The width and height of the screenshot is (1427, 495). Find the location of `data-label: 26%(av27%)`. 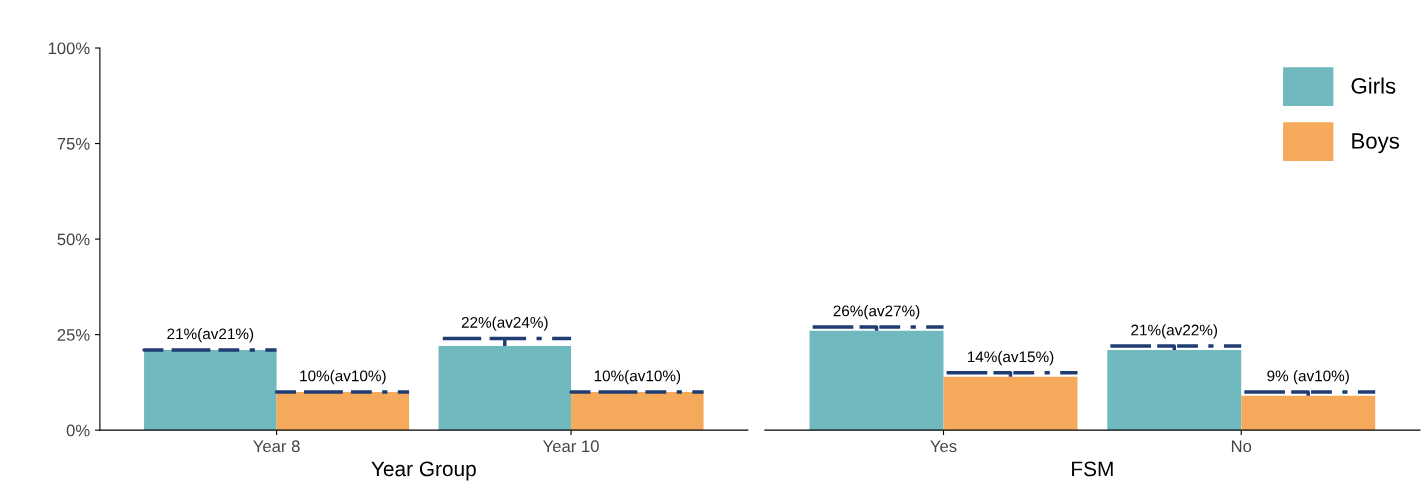

data-label: 26%(av27%) is located at coordinates (876, 312).